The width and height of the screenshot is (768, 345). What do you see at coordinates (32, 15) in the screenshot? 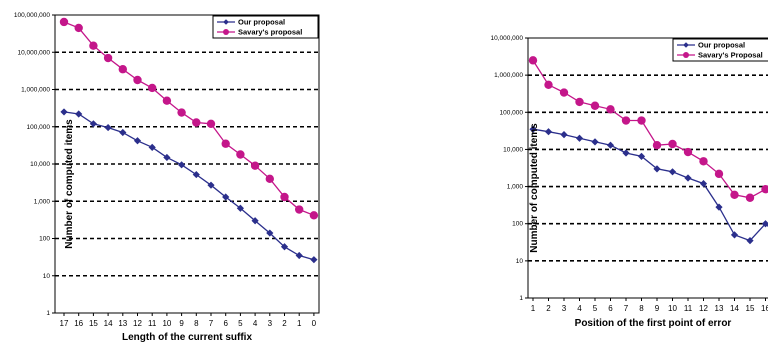
I see `y-tick-label: 100,000,000` at bounding box center [32, 15].